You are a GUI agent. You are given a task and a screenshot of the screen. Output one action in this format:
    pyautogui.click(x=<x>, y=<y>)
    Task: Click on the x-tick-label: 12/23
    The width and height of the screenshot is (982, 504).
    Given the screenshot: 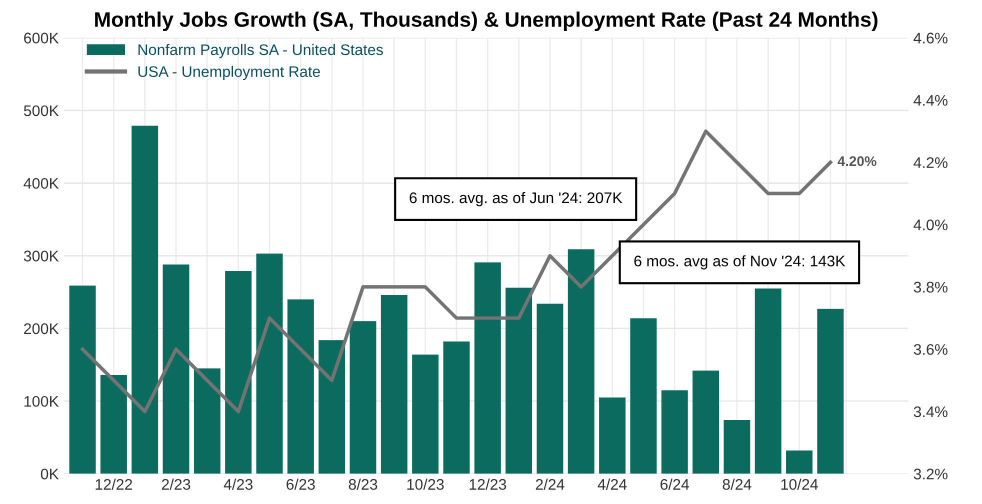 What is the action you would take?
    pyautogui.click(x=488, y=484)
    